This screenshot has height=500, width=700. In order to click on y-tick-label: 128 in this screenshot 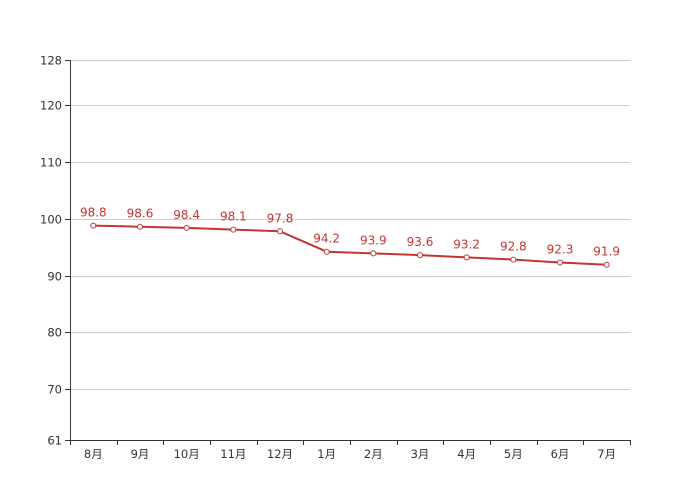, I will do `click(51, 61)`.